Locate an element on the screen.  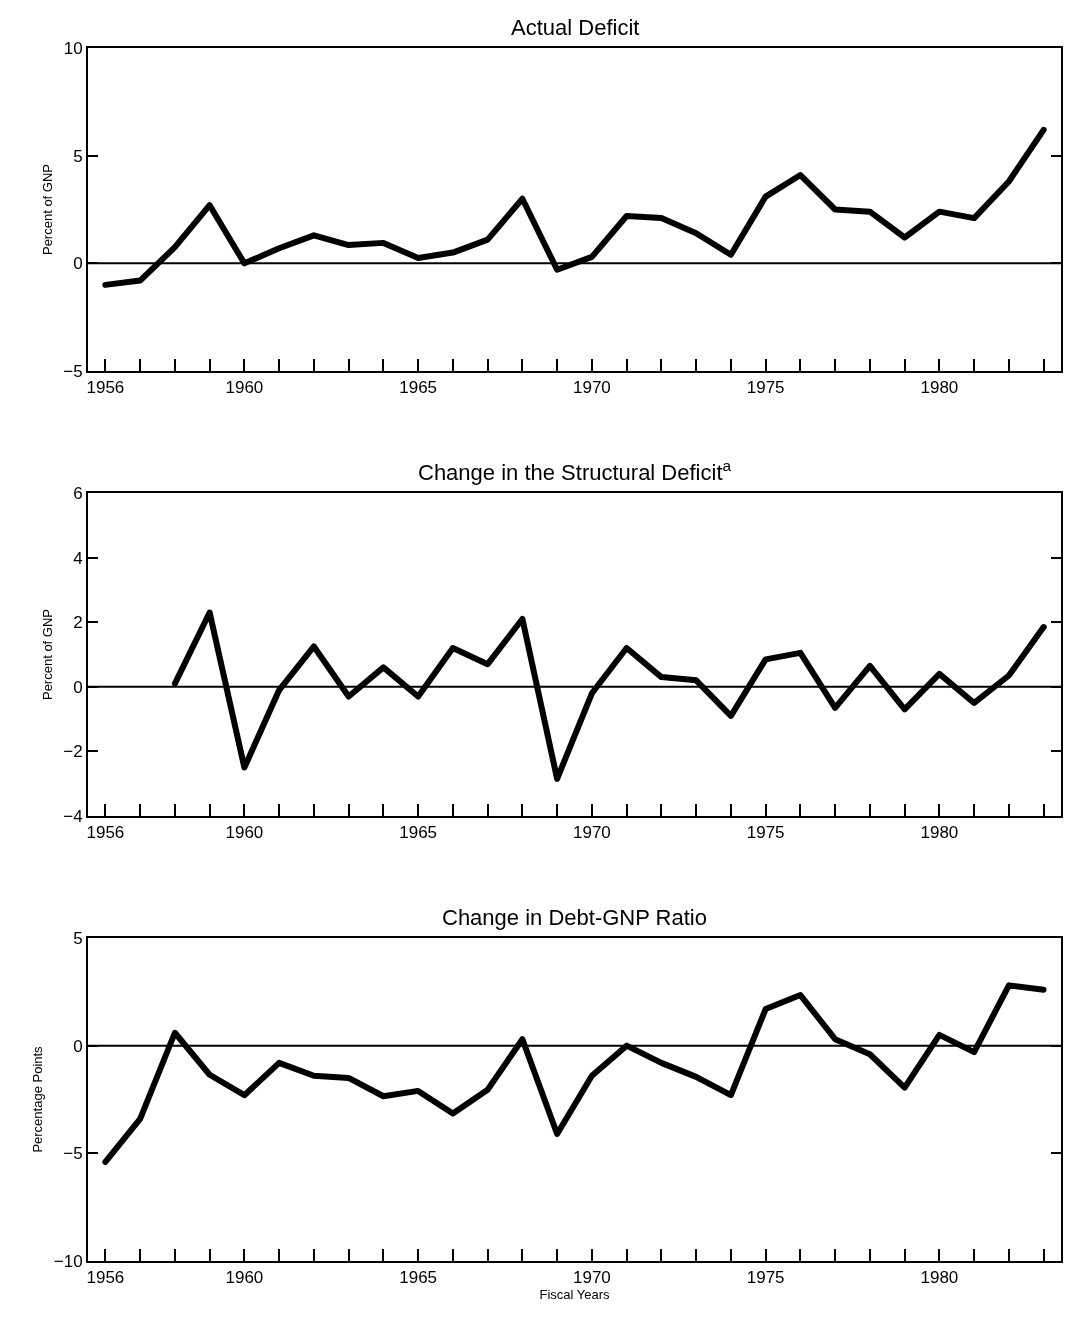
y-tick-label: 4 is located at coordinates (78, 558).